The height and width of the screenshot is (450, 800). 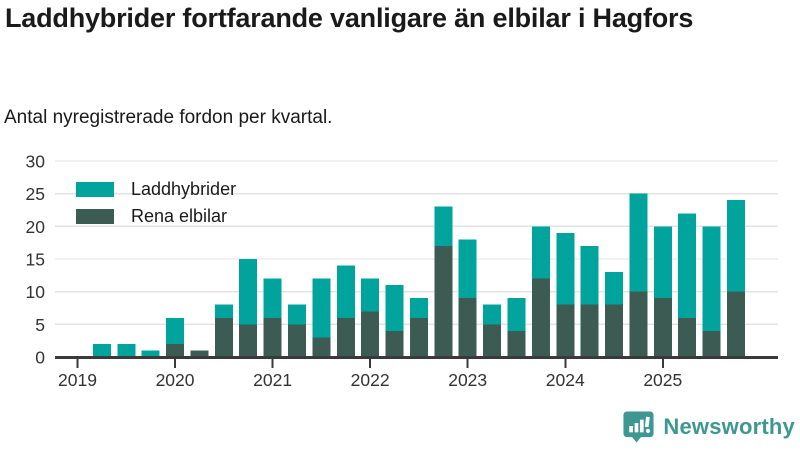 I want to click on x-axis-tick-label: 2022, so click(x=370, y=380).